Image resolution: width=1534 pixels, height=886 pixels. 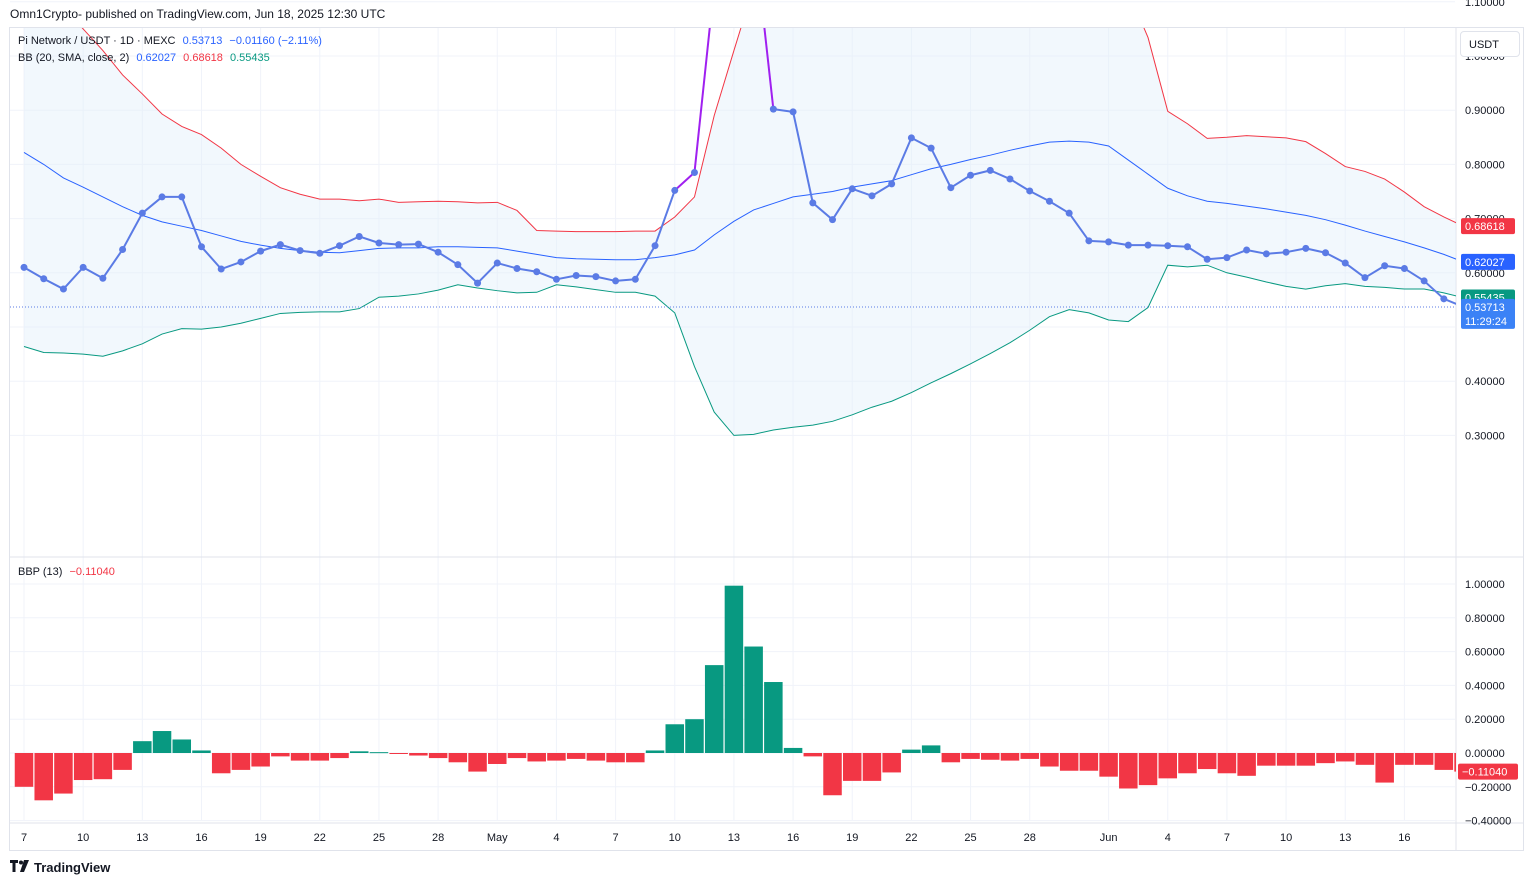 What do you see at coordinates (74, 58) in the screenshot?
I see `bb-indicator-label: BB (20, SMA, close, 2)` at bounding box center [74, 58].